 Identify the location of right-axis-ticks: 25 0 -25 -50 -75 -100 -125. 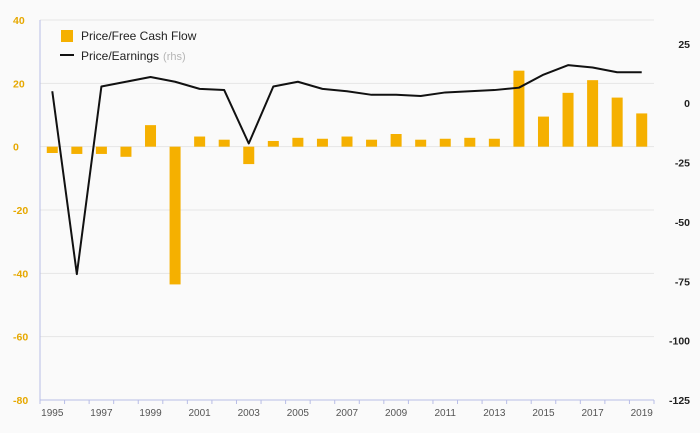
(679, 223).